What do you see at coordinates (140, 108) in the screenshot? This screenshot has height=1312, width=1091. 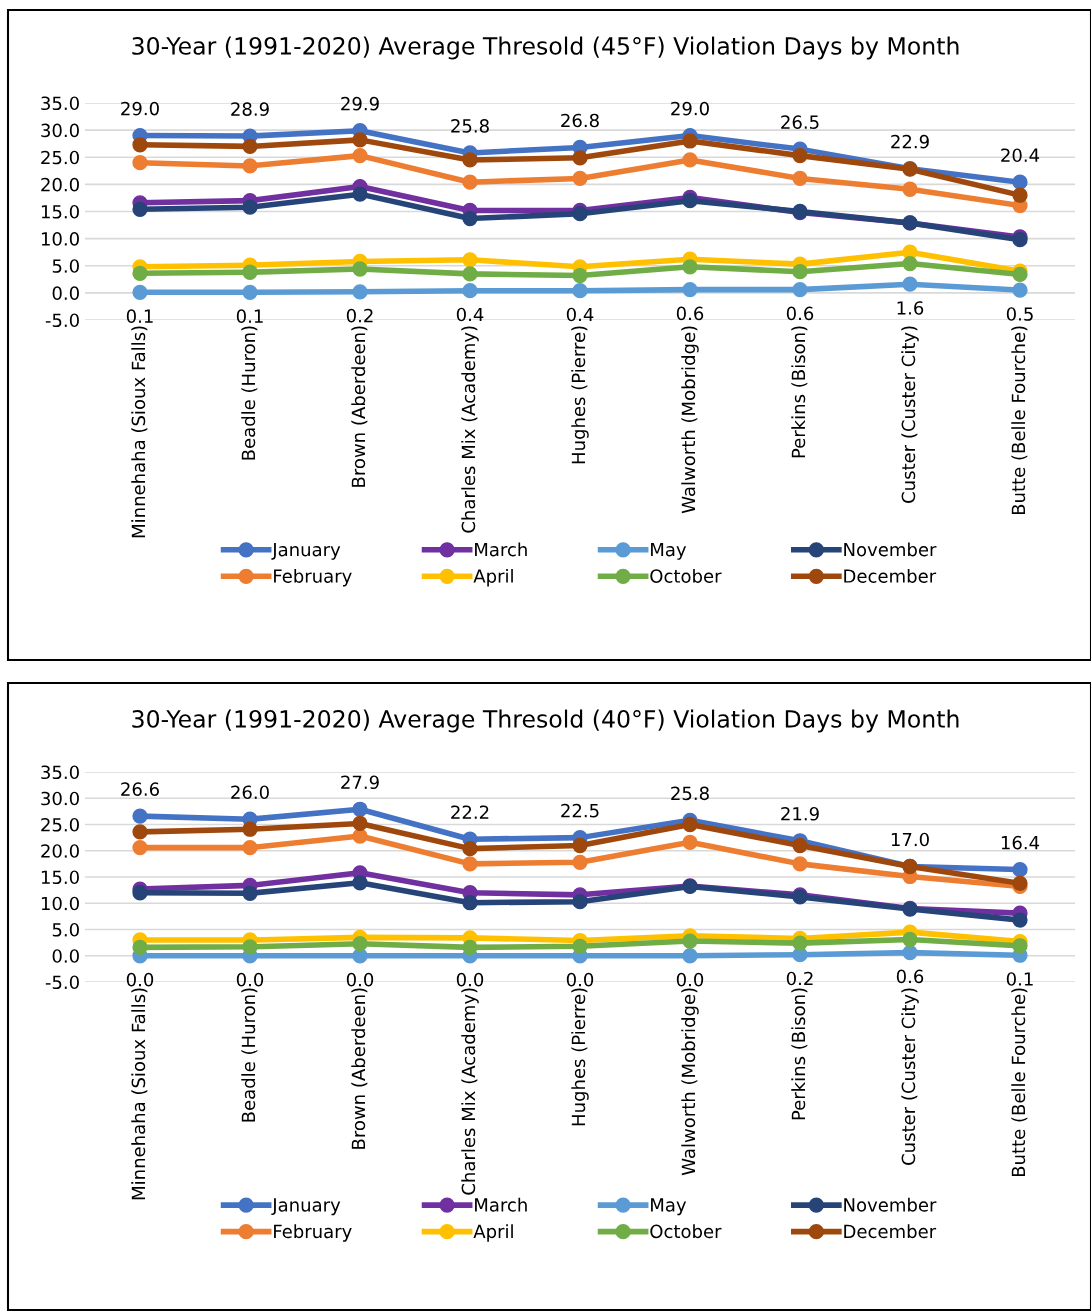 I see `data-label: 29.0` at bounding box center [140, 108].